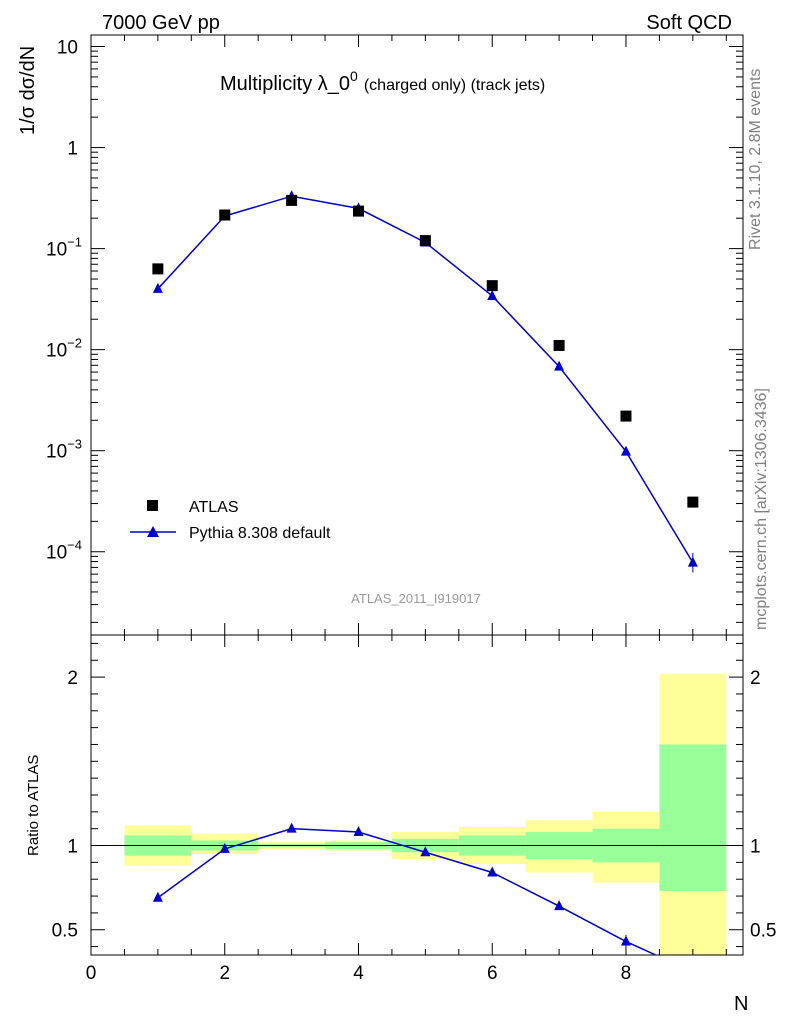 The height and width of the screenshot is (1024, 786). I want to click on x-tick-label: 4, so click(358, 973).